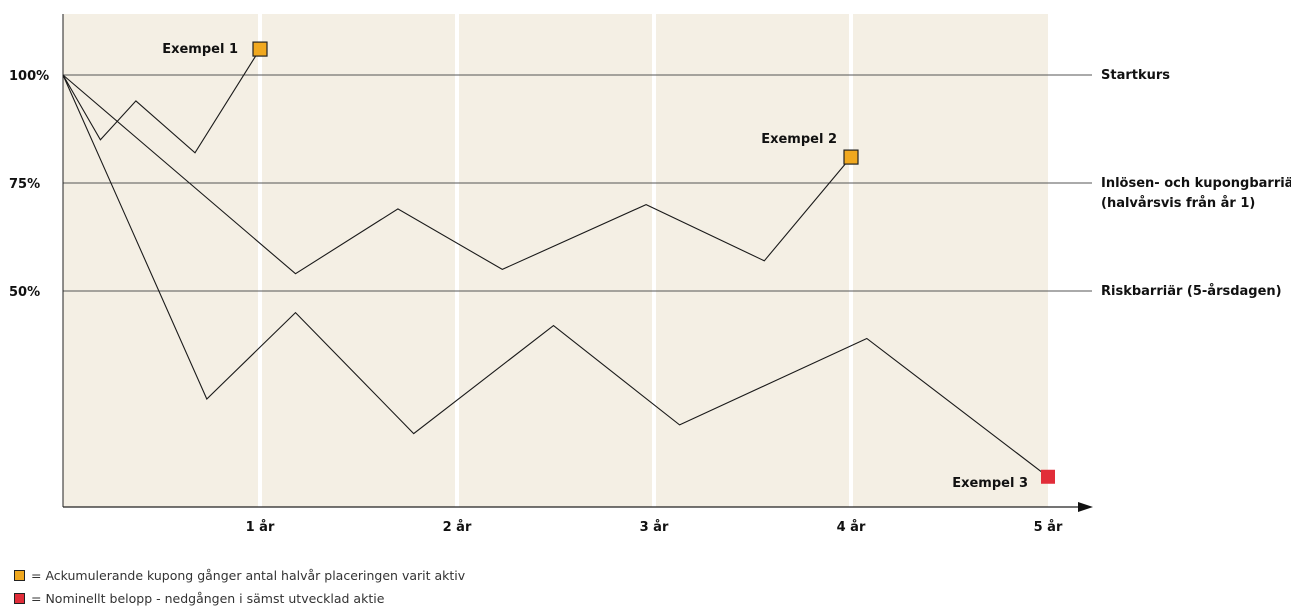 This screenshot has height=608, width=1291. I want to click on x-tick-label: 2 år, so click(457, 527).